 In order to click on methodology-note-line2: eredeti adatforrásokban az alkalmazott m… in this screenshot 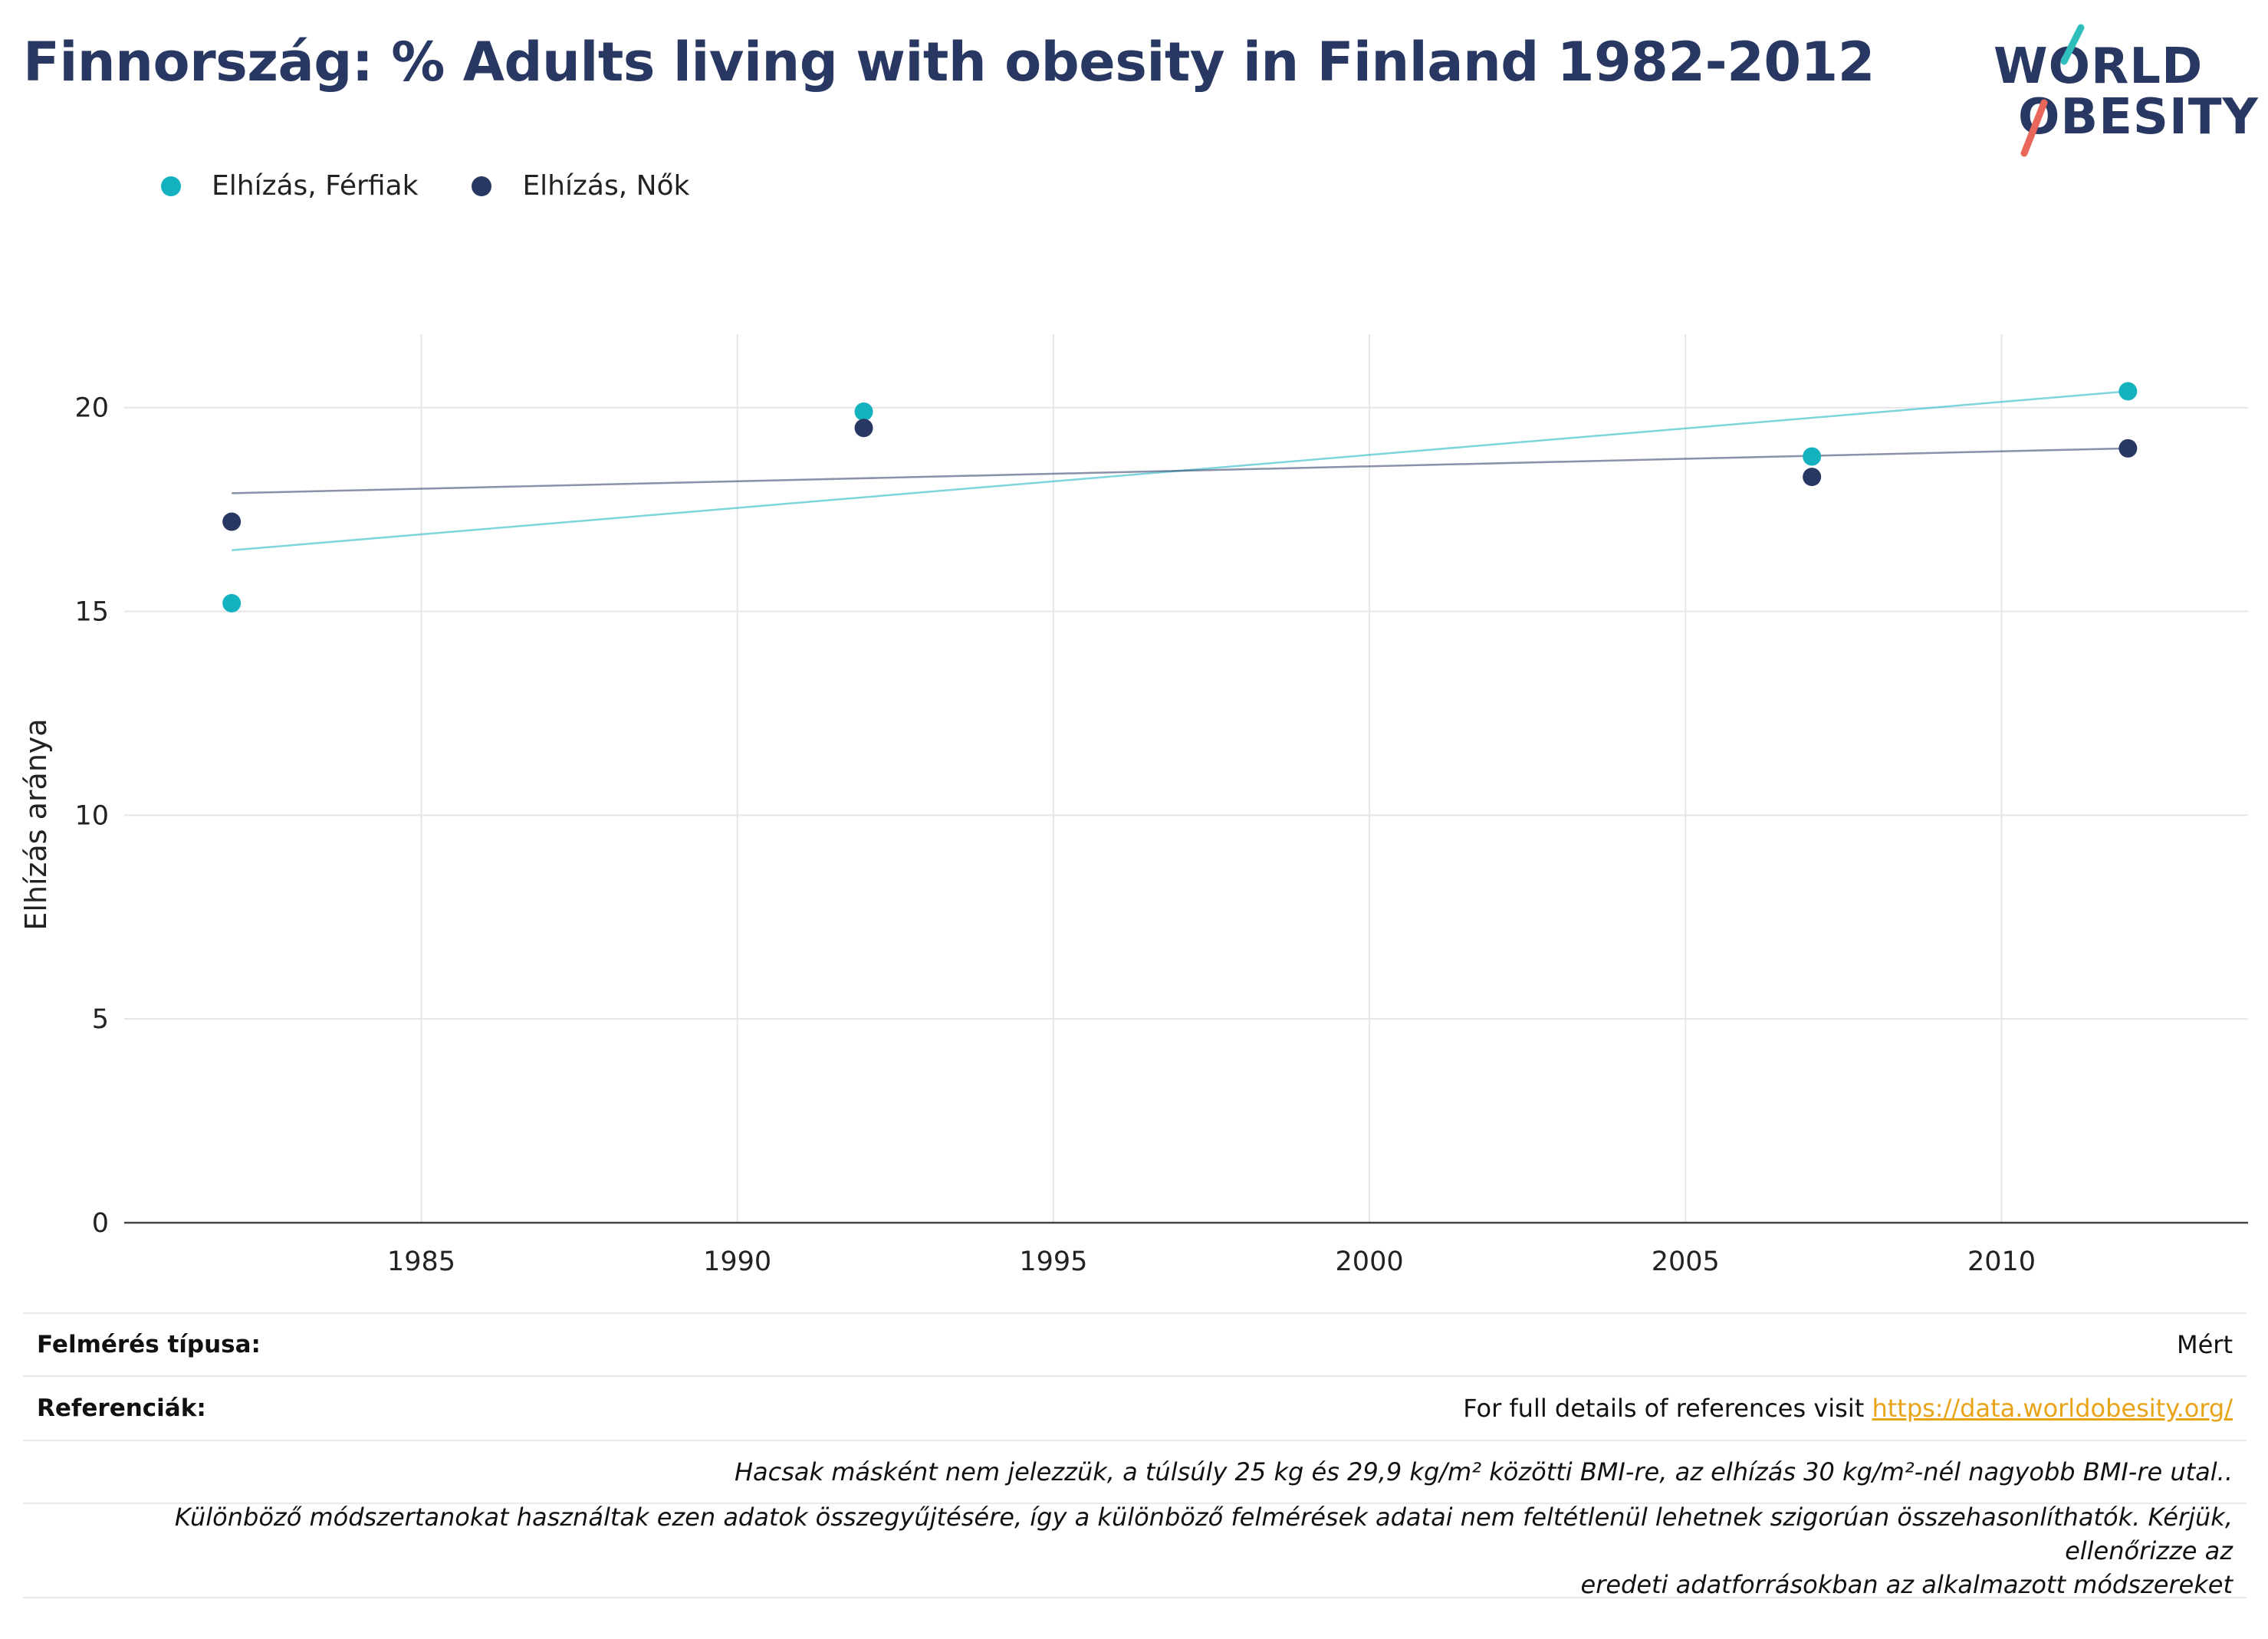, I will do `click(1906, 1584)`.